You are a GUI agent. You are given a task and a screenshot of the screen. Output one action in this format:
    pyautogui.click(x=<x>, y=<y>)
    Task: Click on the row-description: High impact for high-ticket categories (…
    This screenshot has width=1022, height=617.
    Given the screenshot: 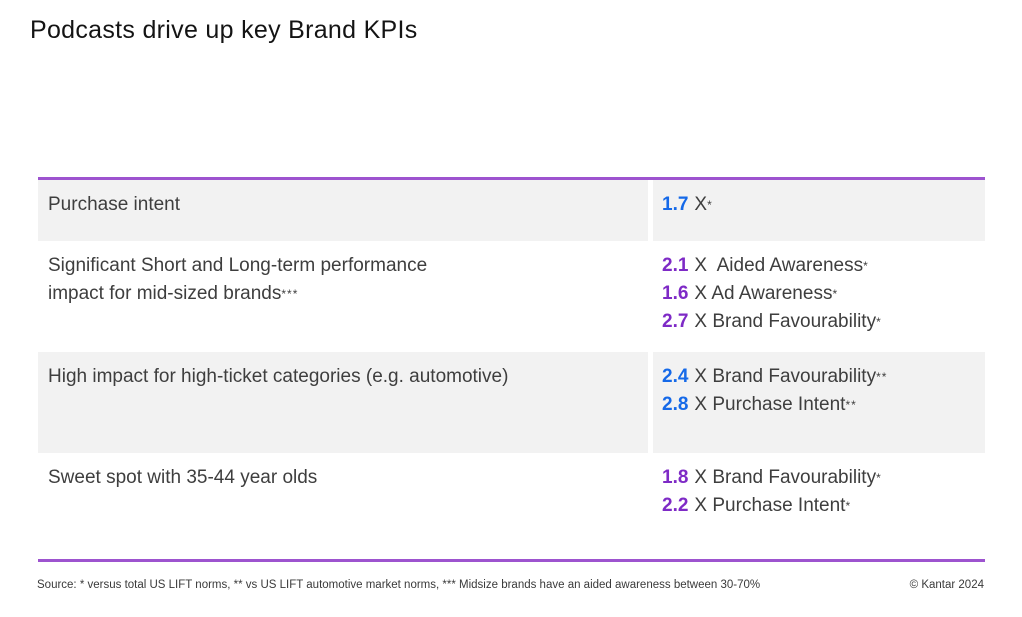 What is the action you would take?
    pyautogui.click(x=278, y=376)
    